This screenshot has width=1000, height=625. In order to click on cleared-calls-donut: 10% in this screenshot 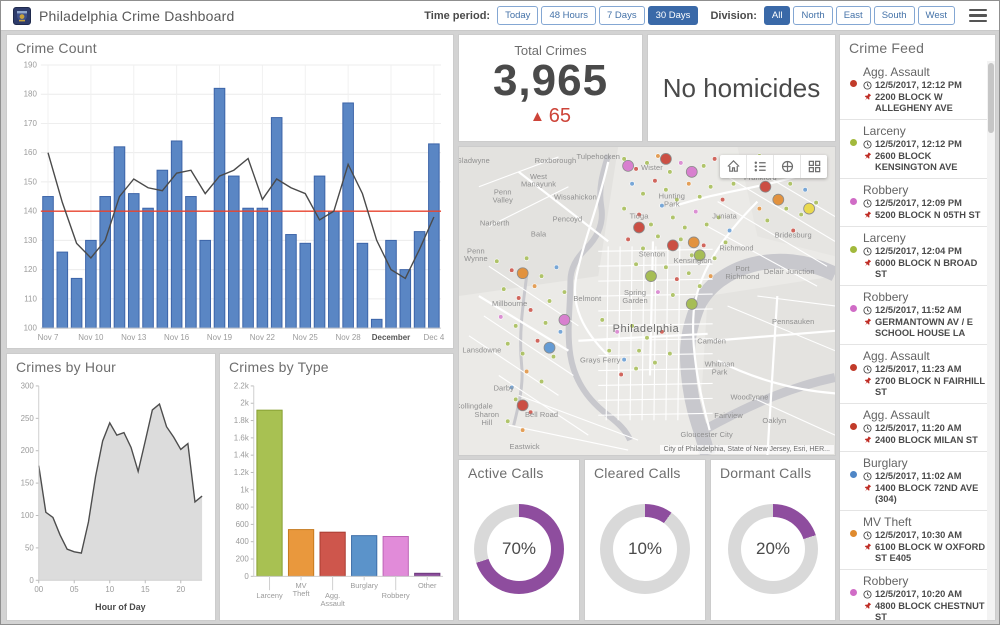, I will do `click(645, 549)`.